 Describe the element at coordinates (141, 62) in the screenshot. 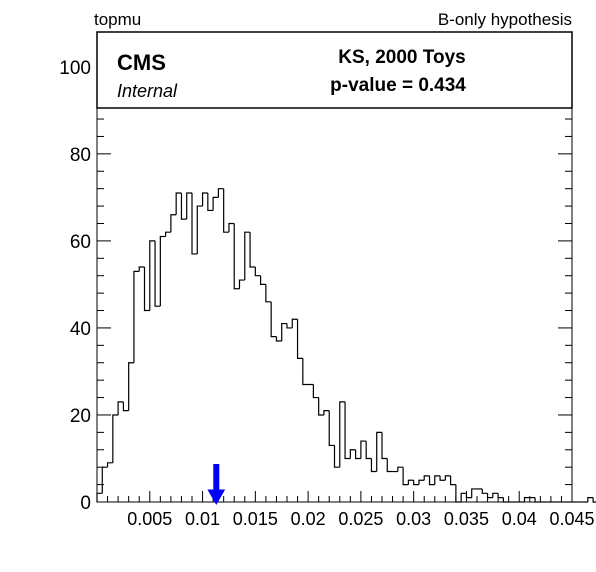

I see `cms-label: CMS` at that location.